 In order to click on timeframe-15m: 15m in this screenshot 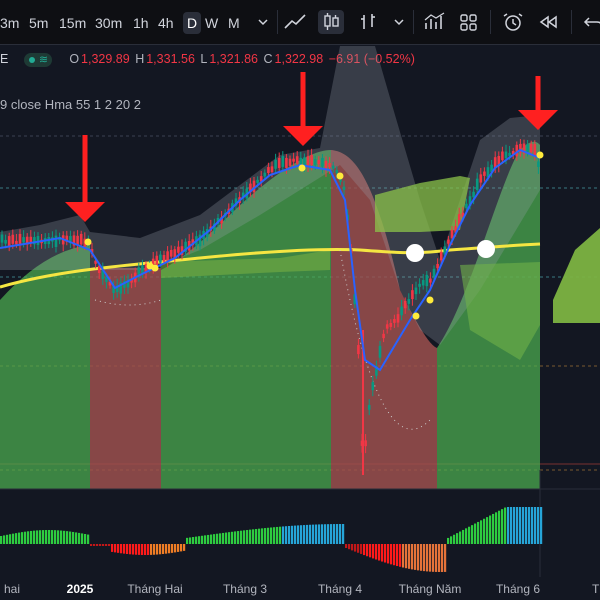, I will do `click(73, 23)`.